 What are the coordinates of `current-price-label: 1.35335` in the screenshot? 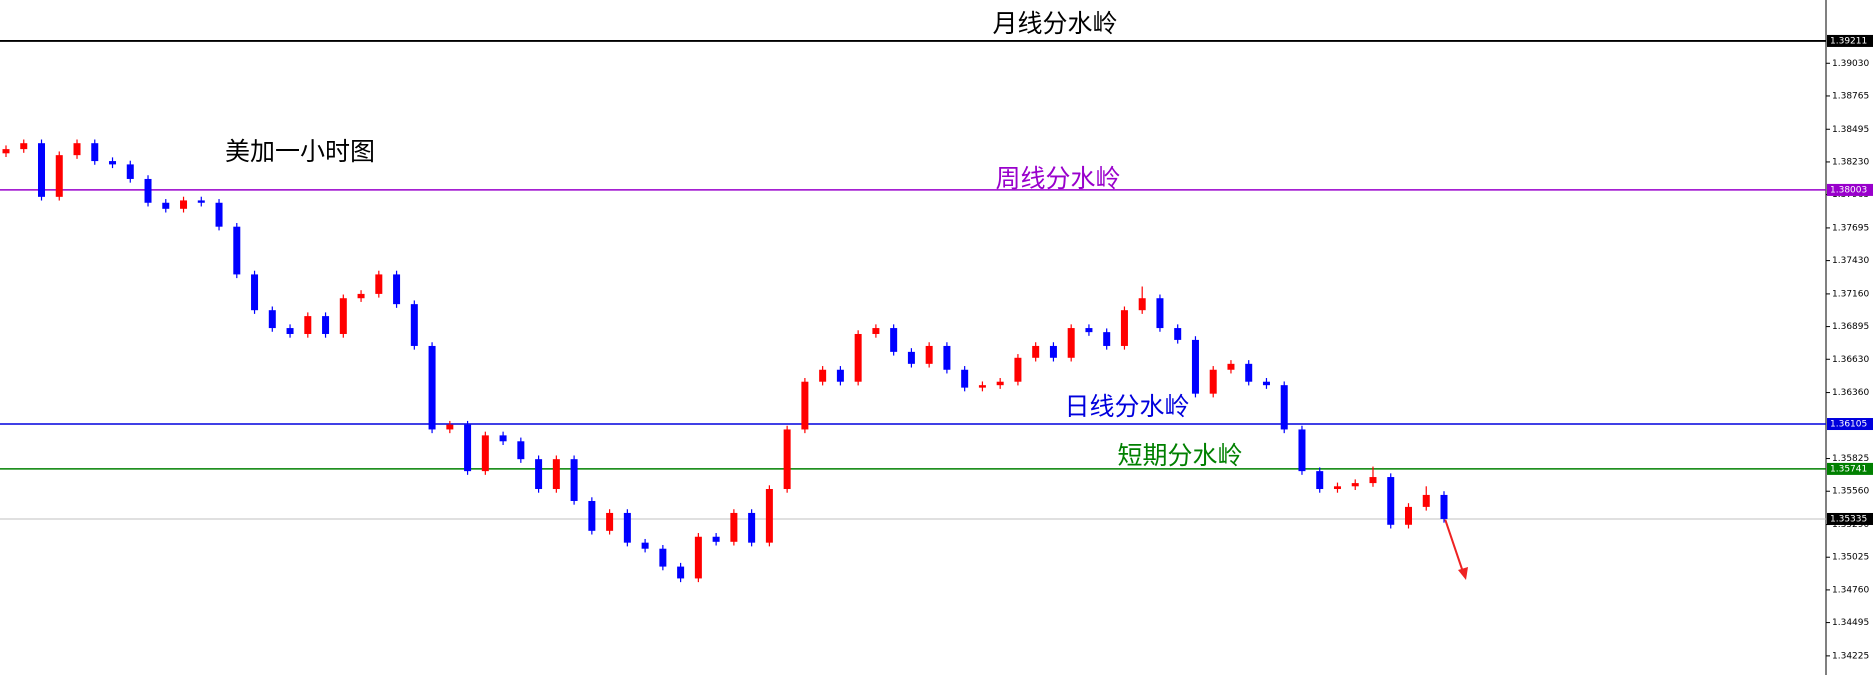 It's located at (1848, 519).